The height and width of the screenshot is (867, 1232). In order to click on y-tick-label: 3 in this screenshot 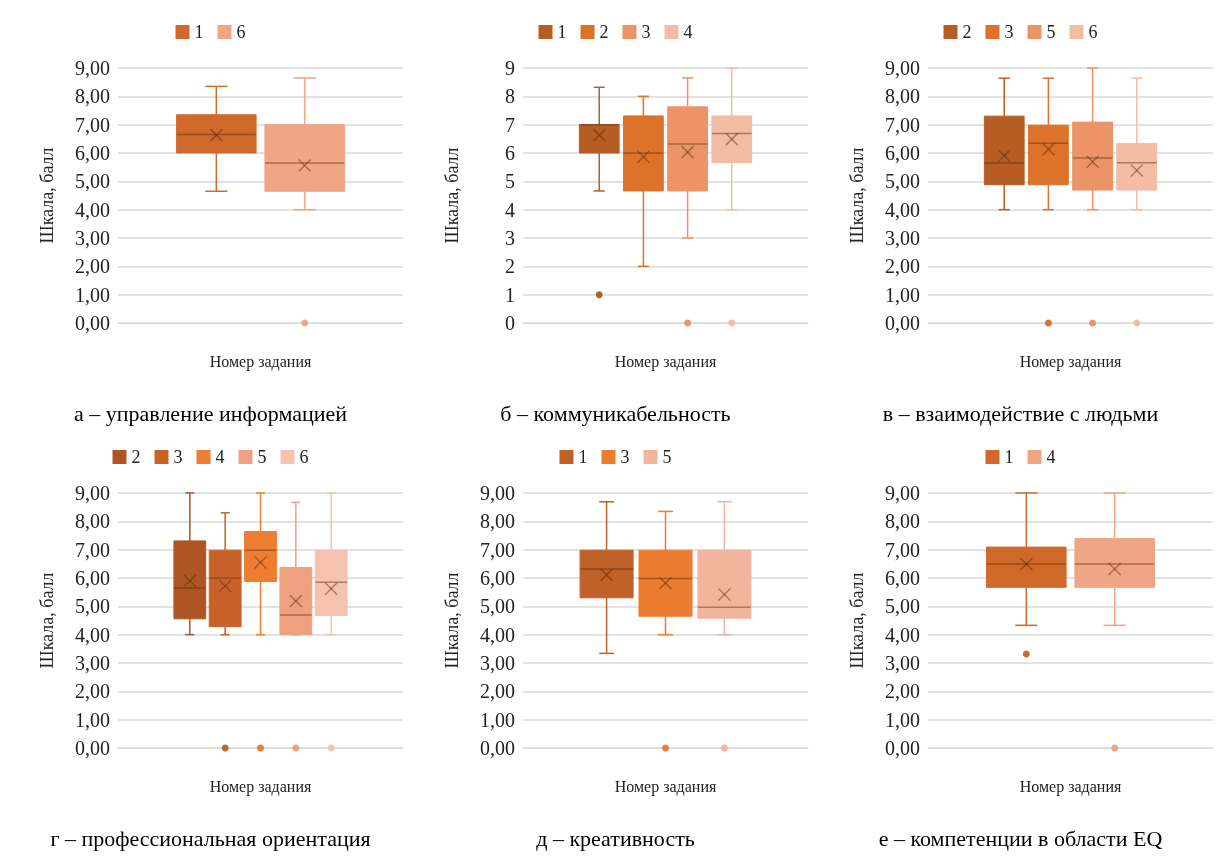, I will do `click(510, 238)`.